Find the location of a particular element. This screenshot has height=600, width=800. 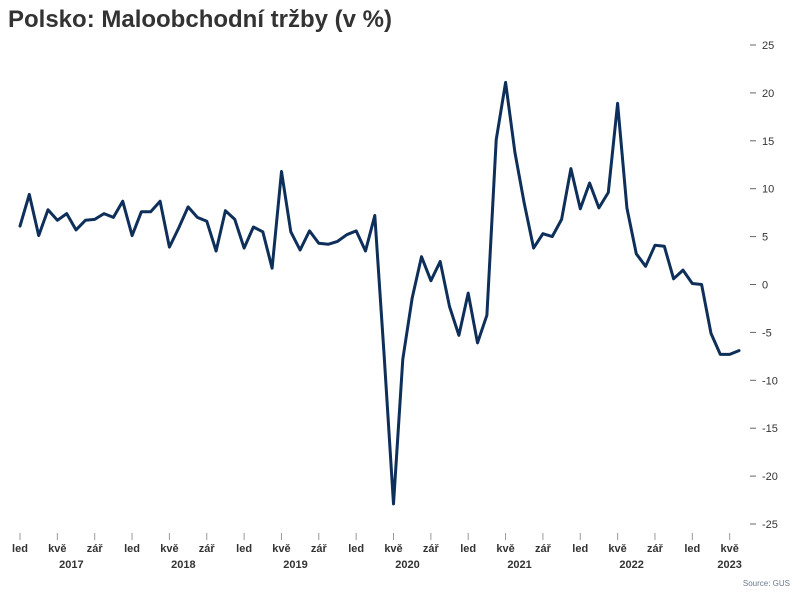

y-tick-label: 0 is located at coordinates (765, 286).